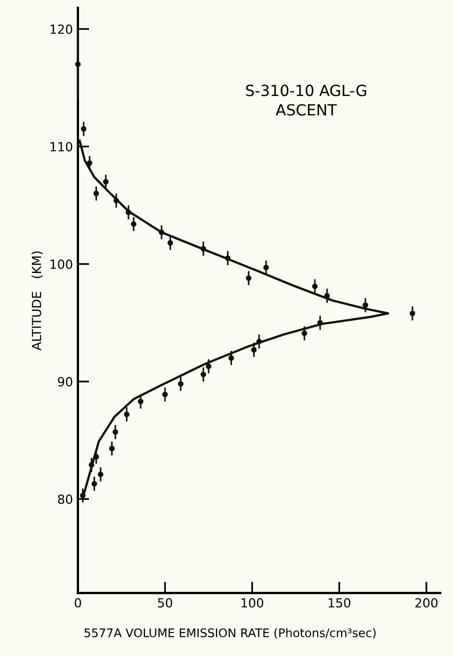 This screenshot has width=453, height=656. Describe the element at coordinates (253, 603) in the screenshot. I see `x-tick-label: 100` at that location.